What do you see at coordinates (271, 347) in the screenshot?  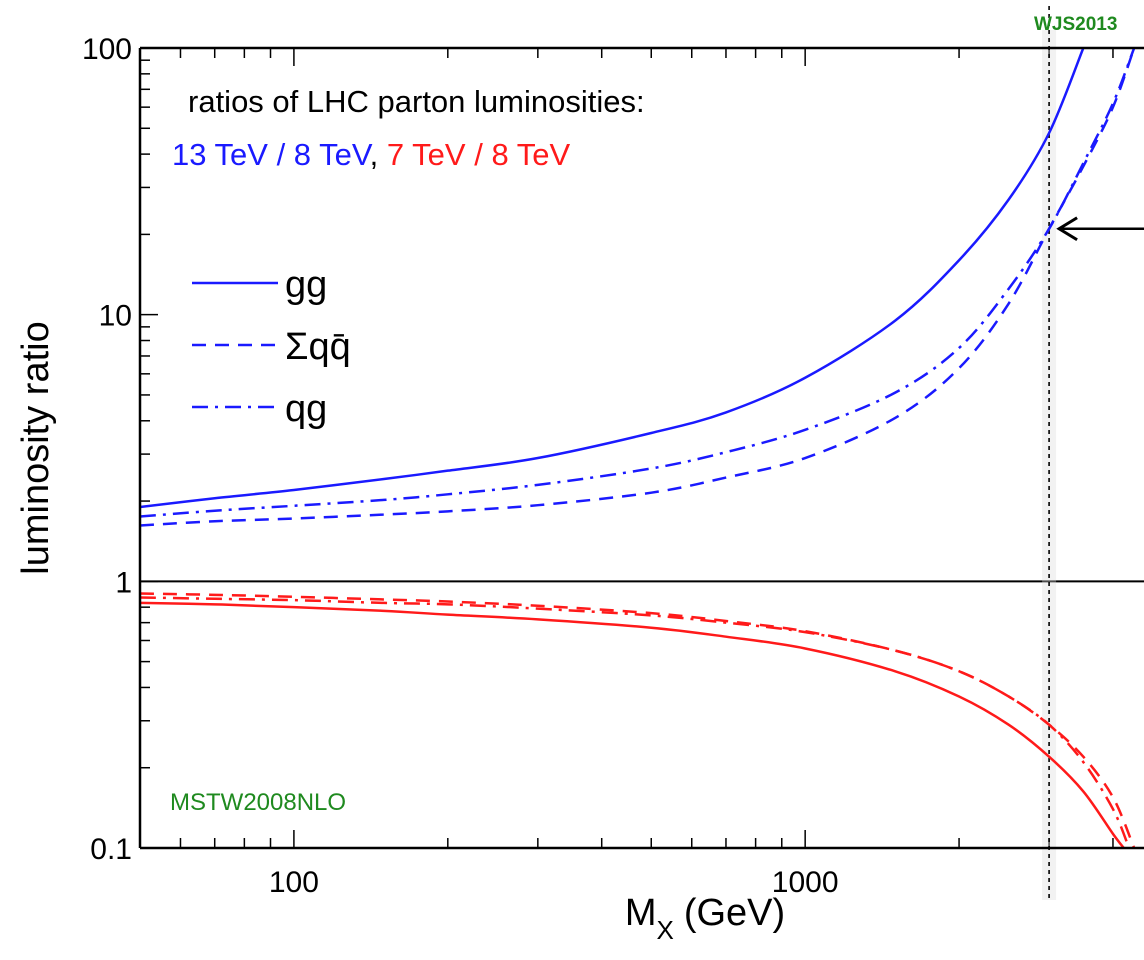 I see `legend: gg Σqq̄ qg` at bounding box center [271, 347].